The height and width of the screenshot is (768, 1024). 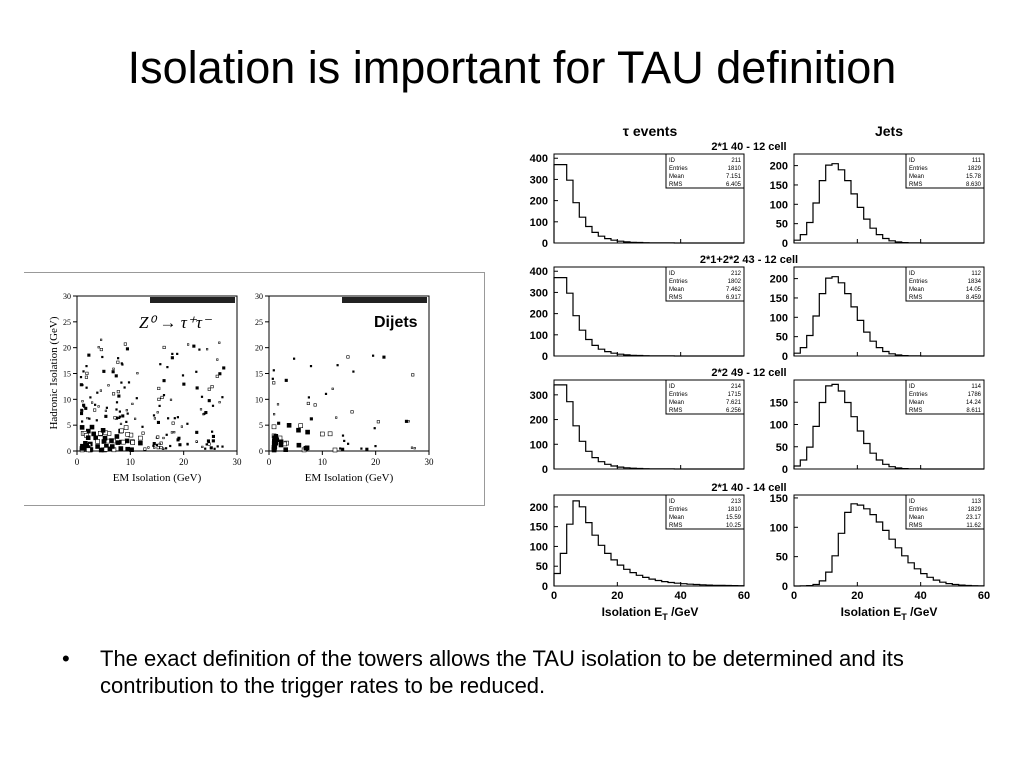 What do you see at coordinates (779, 318) in the screenshot?
I see `hist-ytick-label: 100` at bounding box center [779, 318].